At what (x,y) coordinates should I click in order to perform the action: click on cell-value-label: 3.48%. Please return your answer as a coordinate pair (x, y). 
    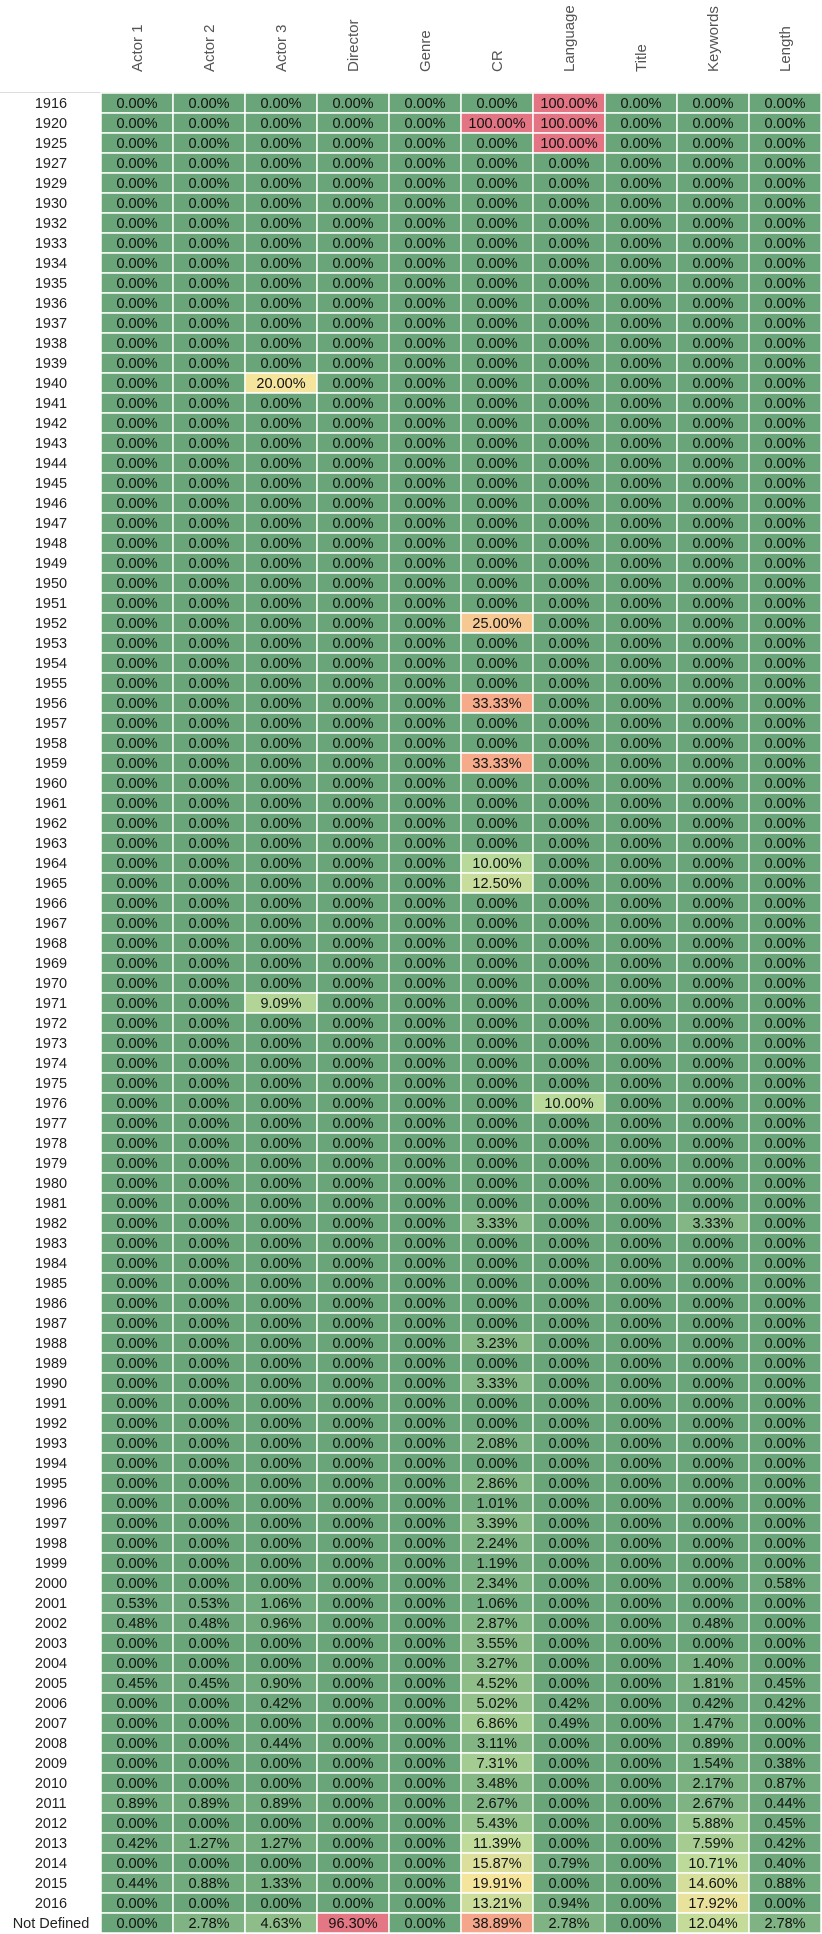
    Looking at the image, I should click on (496, 1784).